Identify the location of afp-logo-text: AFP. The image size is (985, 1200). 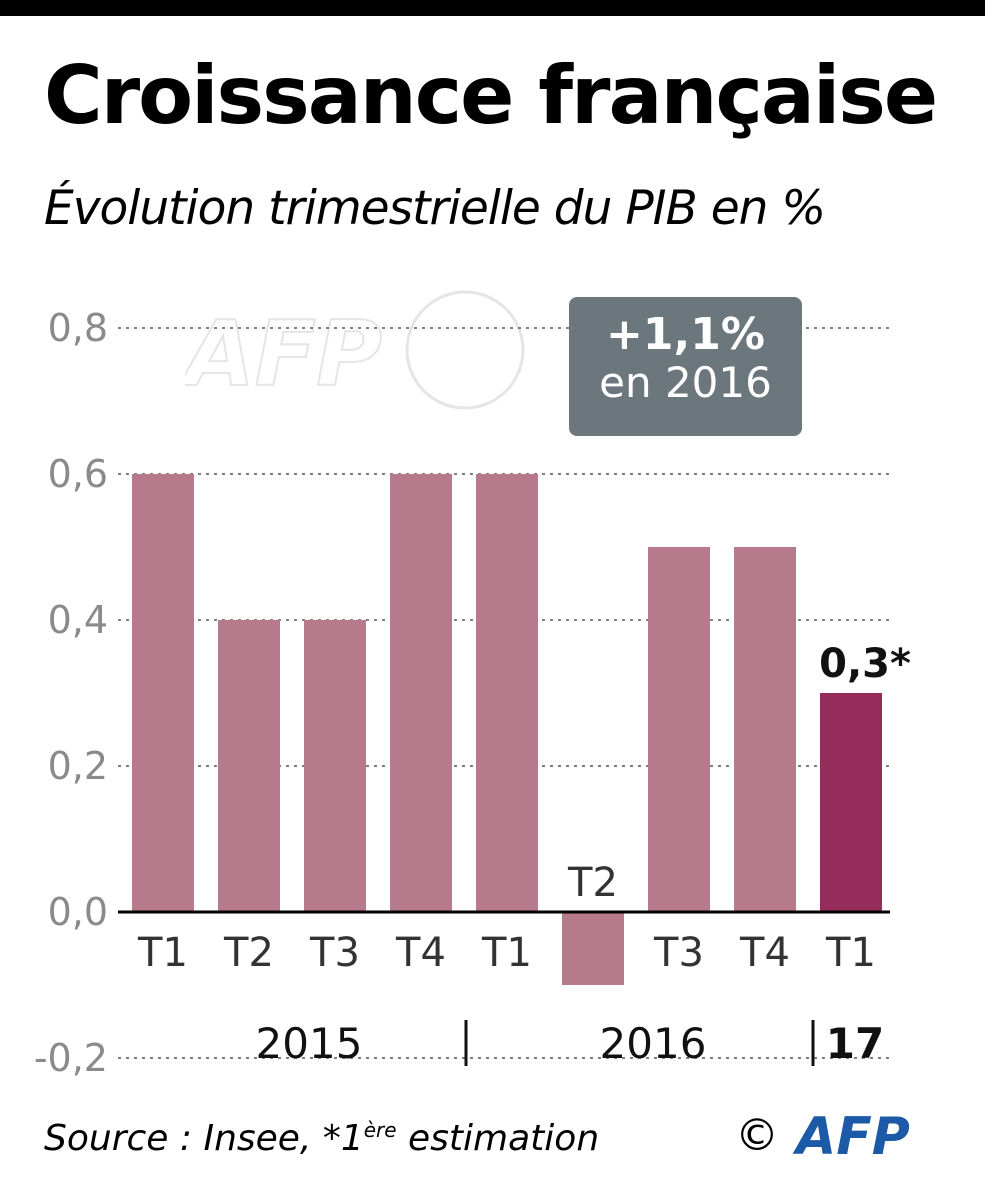
(851, 1134).